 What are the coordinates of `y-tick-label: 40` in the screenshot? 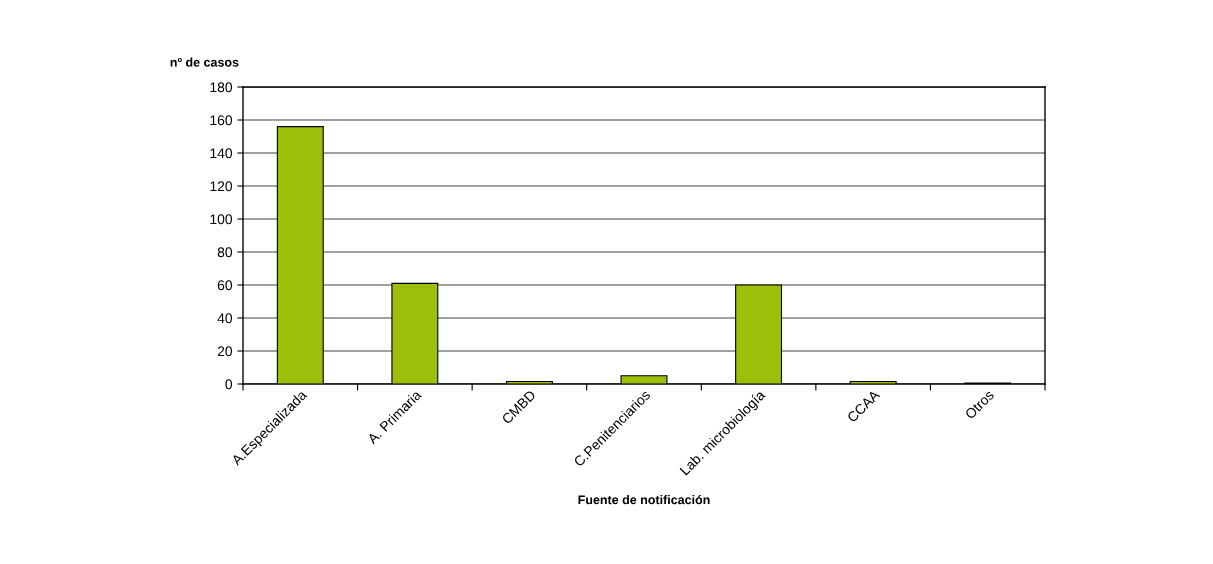 It's located at (225, 318).